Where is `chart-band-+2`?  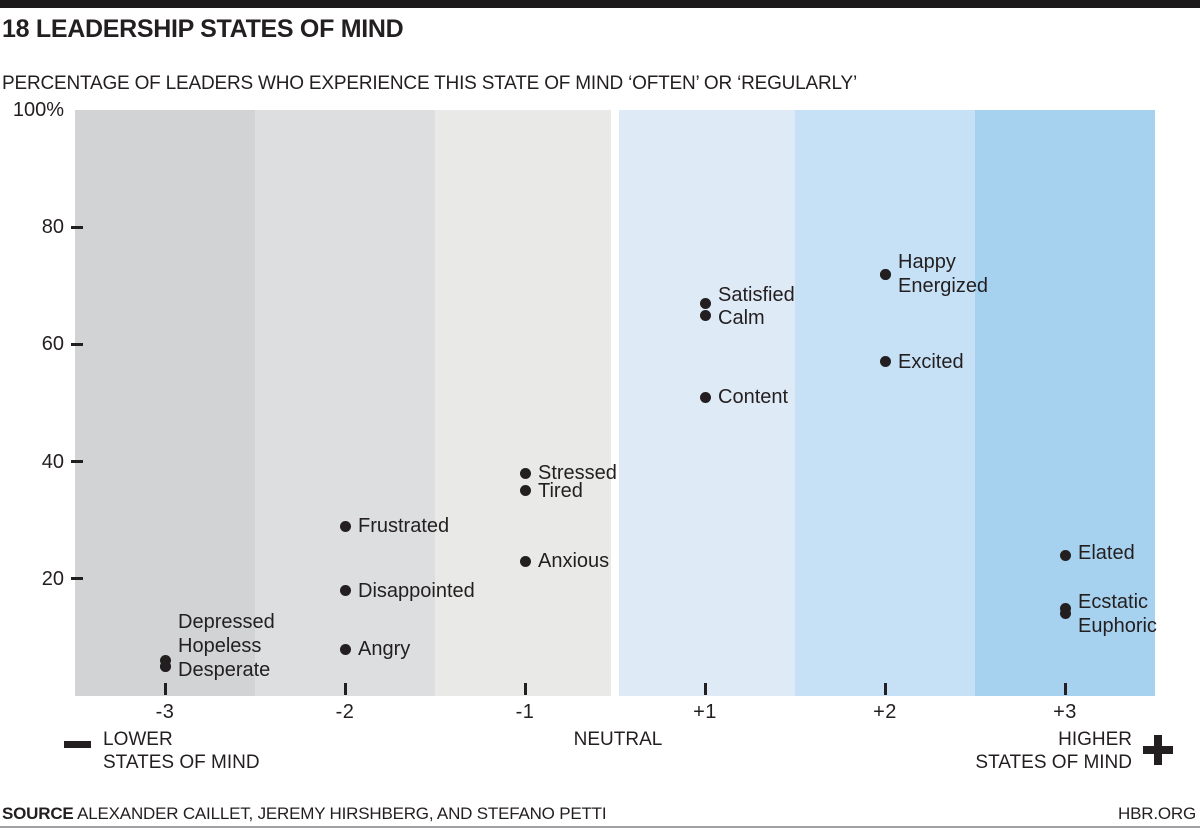
chart-band-+2 is located at coordinates (885, 403).